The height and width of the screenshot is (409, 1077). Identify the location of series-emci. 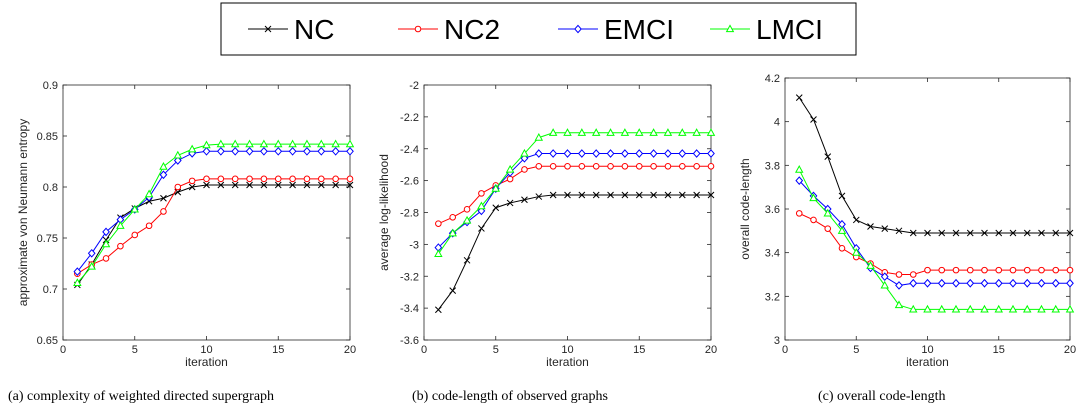
(213, 211).